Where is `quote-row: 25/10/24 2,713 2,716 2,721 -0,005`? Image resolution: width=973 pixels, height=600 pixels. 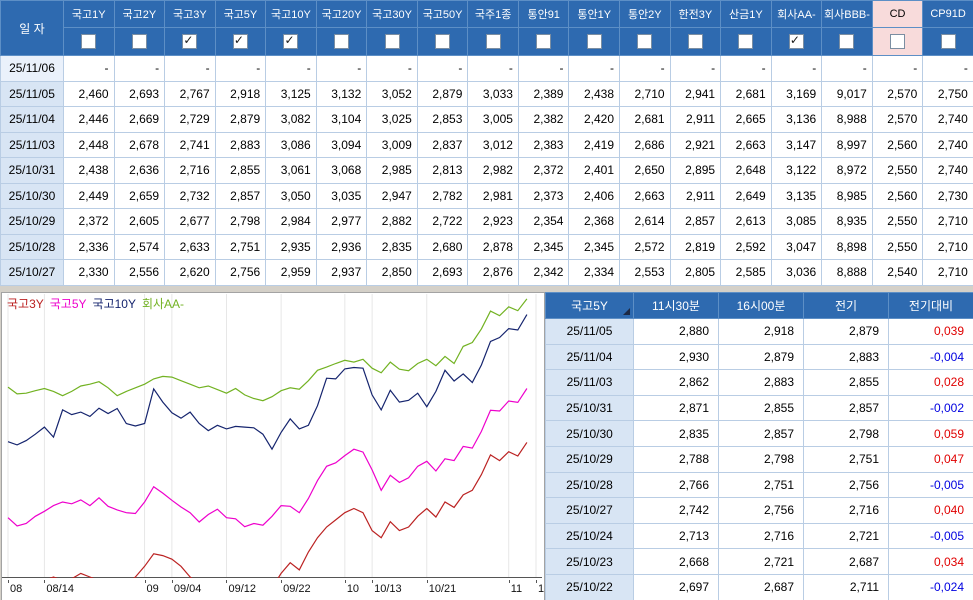
quote-row: 25/10/24 2,713 2,716 2,721 -0,005 is located at coordinates (759, 536).